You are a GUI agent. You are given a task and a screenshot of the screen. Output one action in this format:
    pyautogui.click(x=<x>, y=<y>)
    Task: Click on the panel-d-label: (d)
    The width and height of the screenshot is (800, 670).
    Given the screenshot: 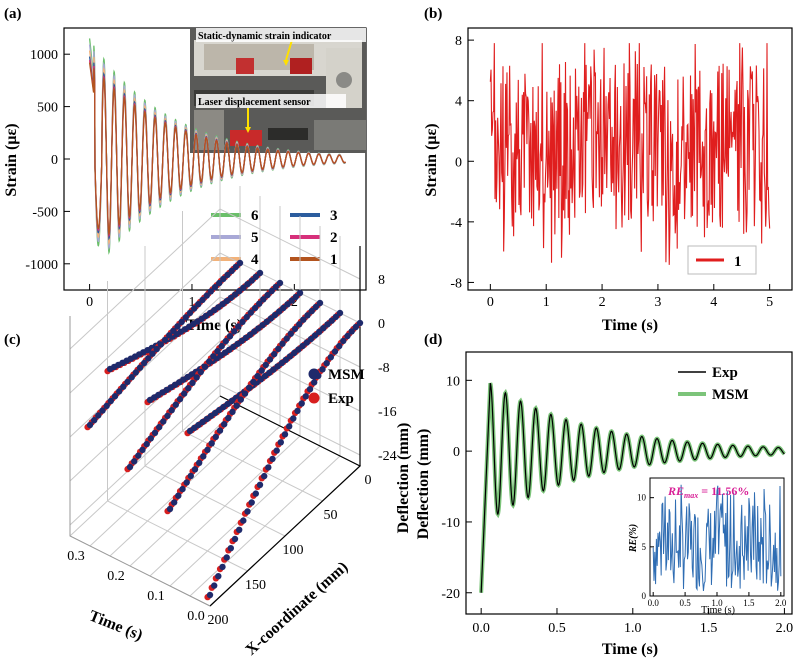 What is the action you would take?
    pyautogui.click(x=433, y=340)
    